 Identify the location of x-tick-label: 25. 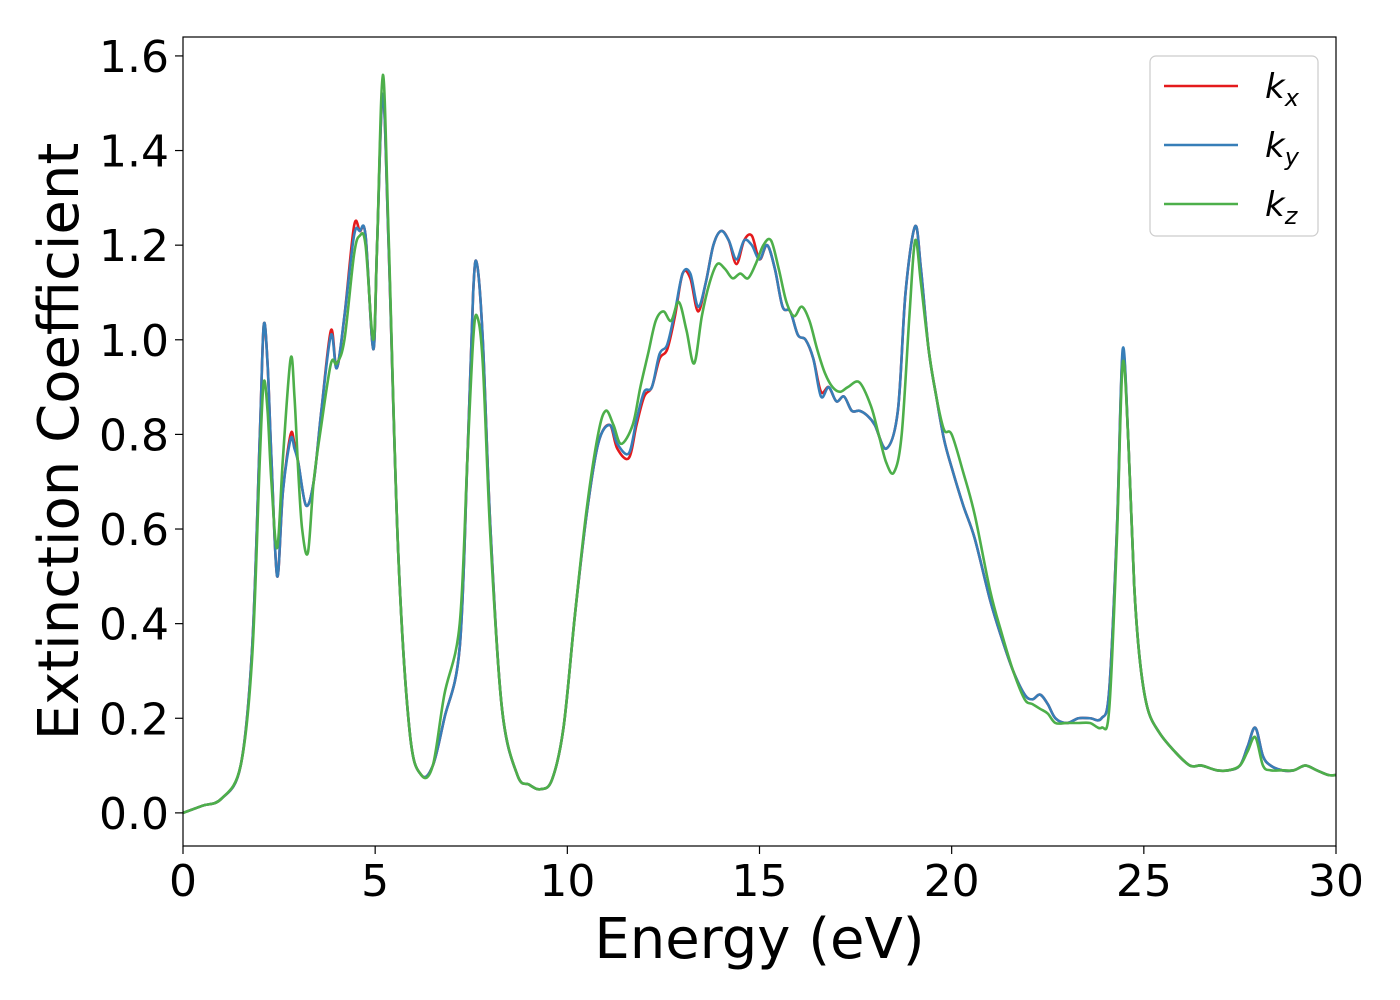
(1144, 881).